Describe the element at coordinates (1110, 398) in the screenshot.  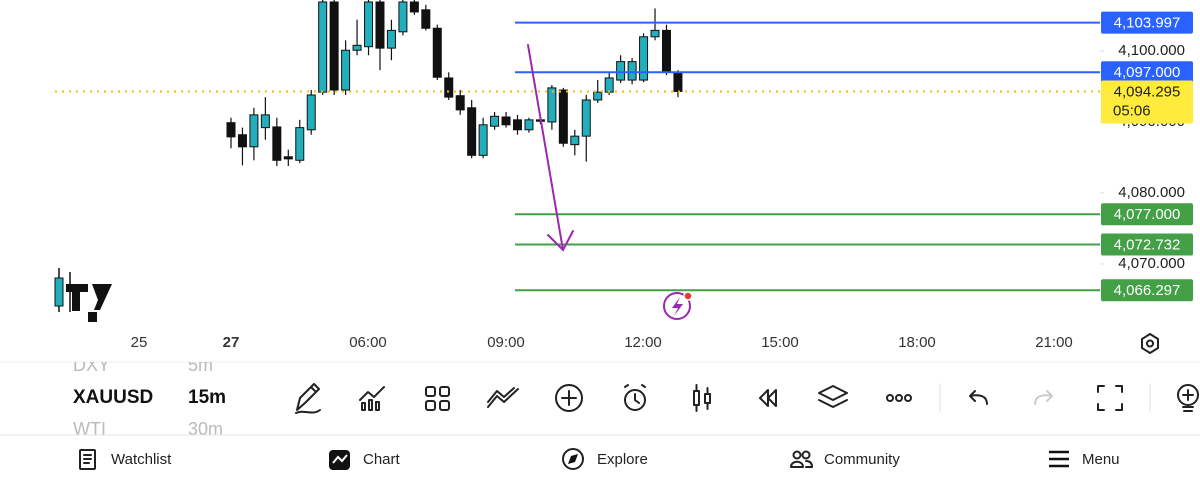
I see `fullscreen-button` at that location.